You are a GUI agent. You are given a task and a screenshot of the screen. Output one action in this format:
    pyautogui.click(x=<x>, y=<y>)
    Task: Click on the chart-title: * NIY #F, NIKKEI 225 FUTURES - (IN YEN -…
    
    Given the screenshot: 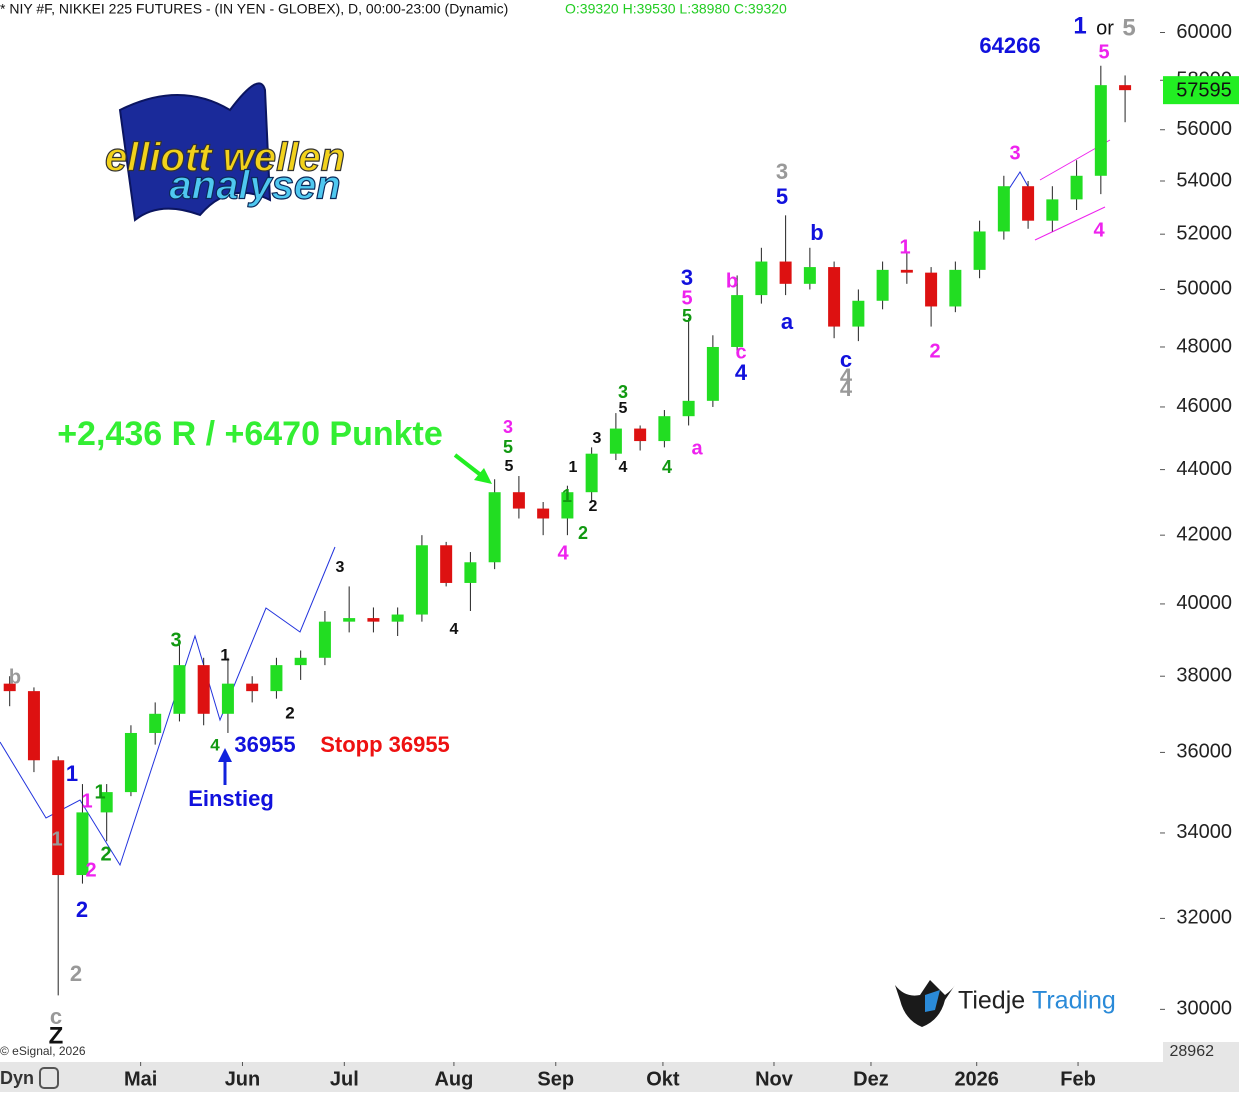 What is the action you would take?
    pyautogui.click(x=254, y=9)
    